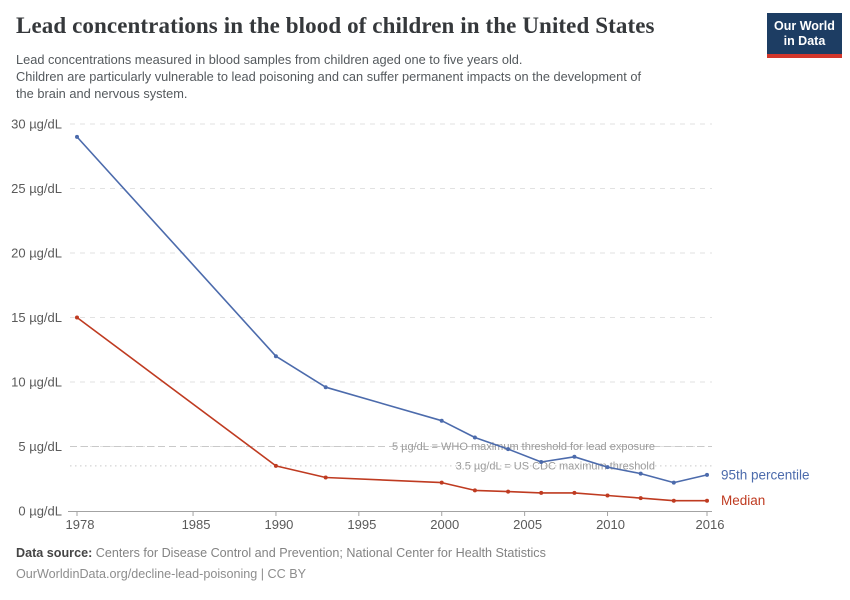 Image resolution: width=850 pixels, height=600 pixels. I want to click on x-tick-label-2005: 2005, so click(527, 524).